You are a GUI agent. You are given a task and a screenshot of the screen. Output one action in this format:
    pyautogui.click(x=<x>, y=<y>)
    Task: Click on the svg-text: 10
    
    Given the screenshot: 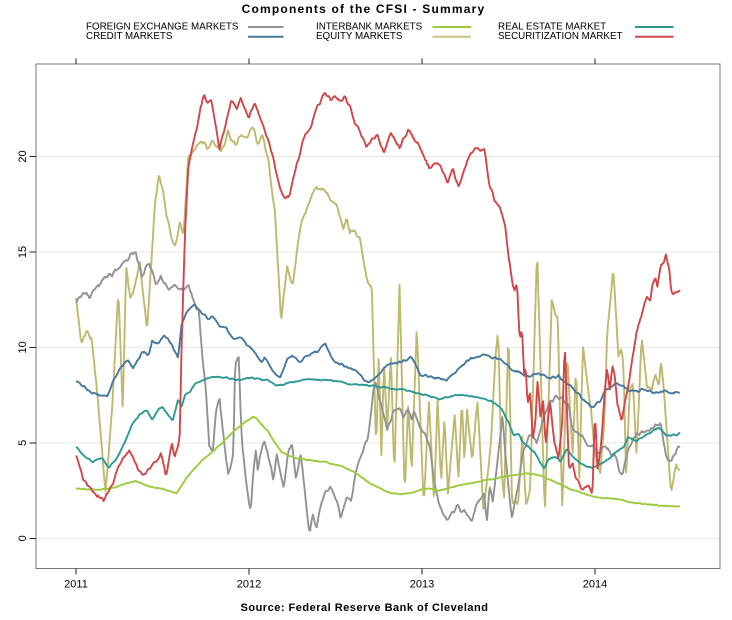 What is the action you would take?
    pyautogui.click(x=23, y=347)
    